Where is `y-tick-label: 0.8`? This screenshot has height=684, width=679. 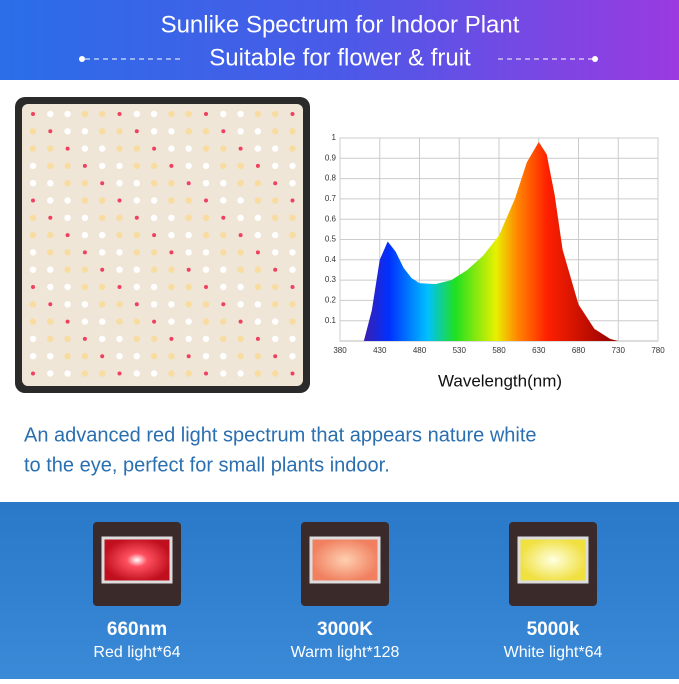 y-tick-label: 0.8 is located at coordinates (331, 178).